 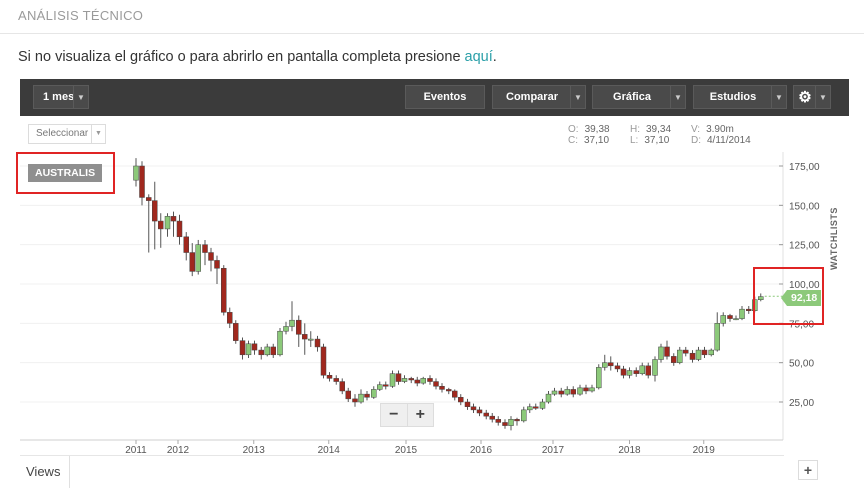 What do you see at coordinates (677, 97) in the screenshot?
I see `chevron-down-icon: ▼` at bounding box center [677, 97].